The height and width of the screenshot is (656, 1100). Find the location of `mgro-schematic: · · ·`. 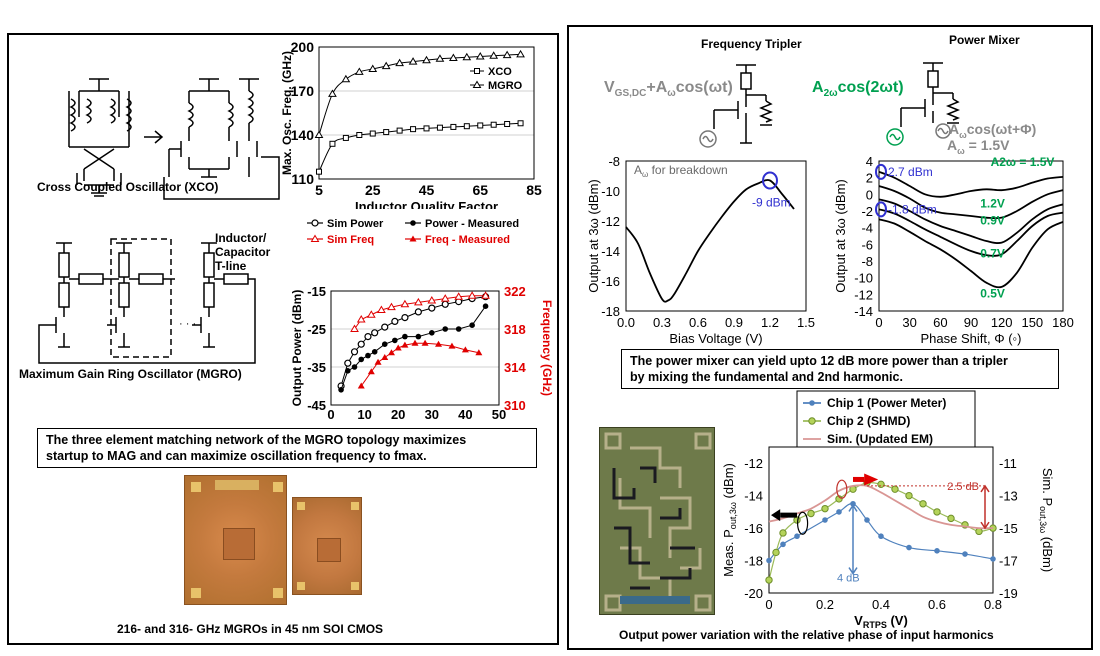

mgro-schematic: · · · is located at coordinates (147, 301).